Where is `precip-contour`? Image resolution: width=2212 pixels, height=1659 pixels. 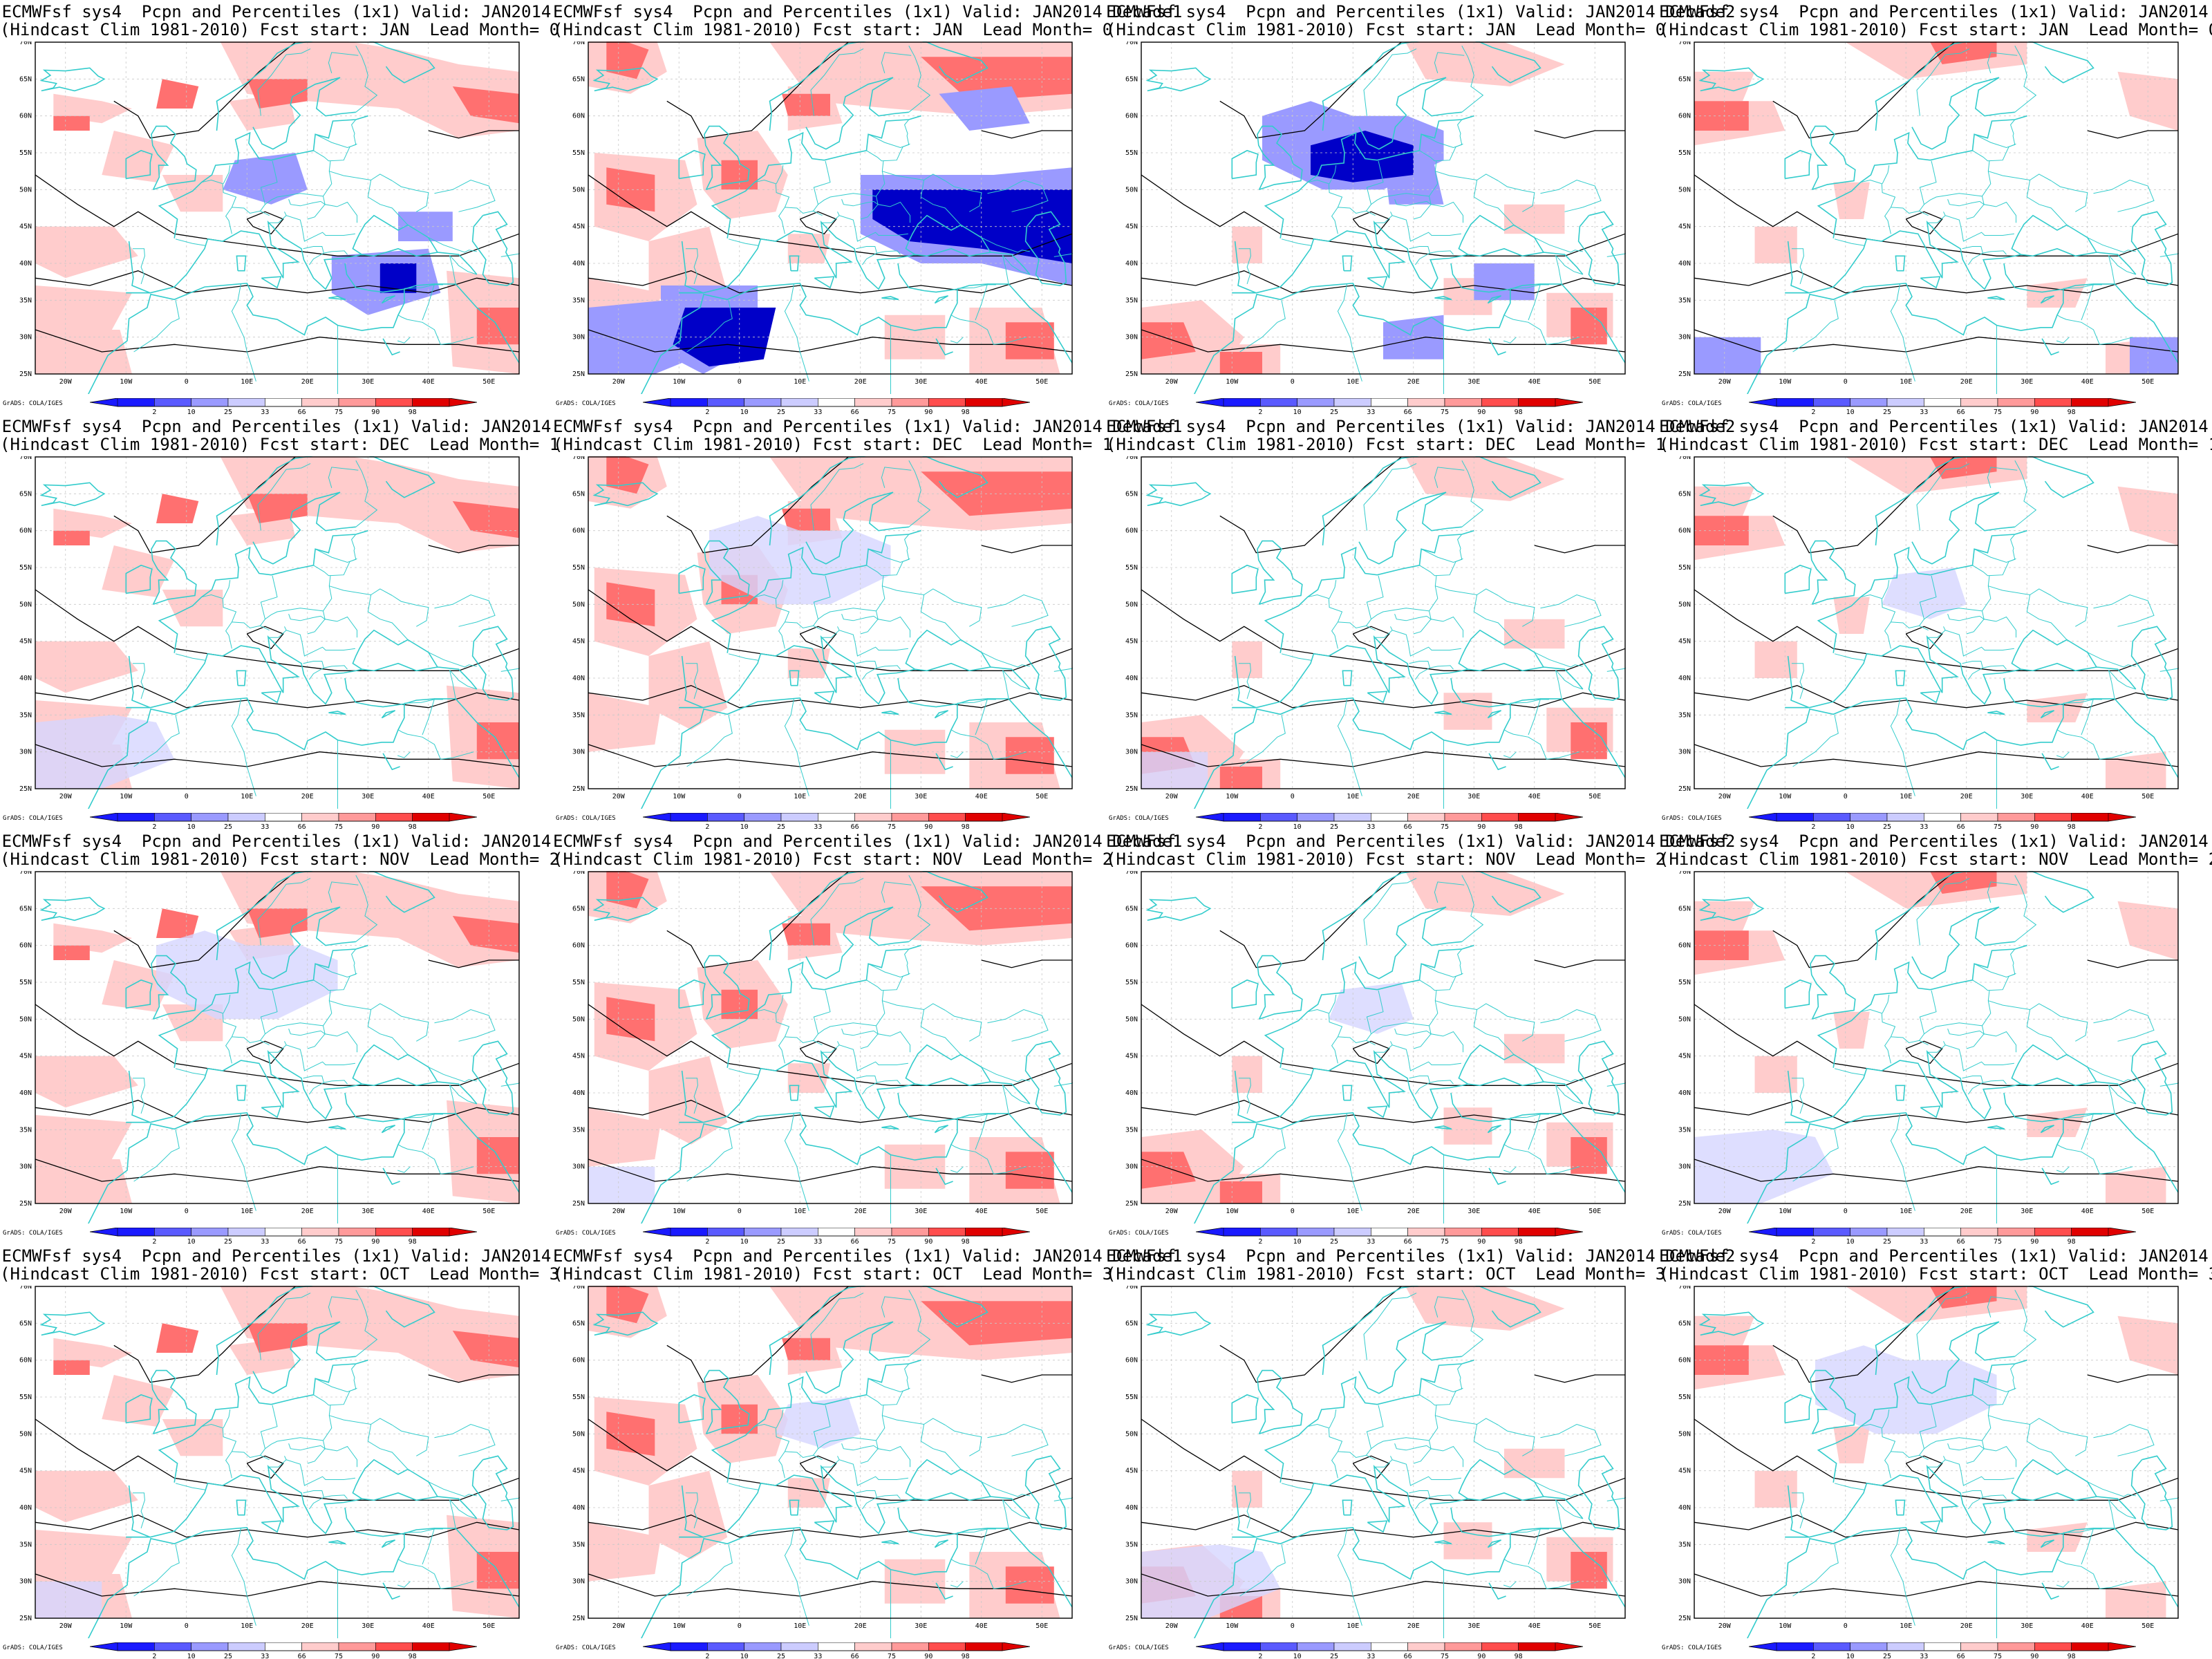
precip-contour is located at coordinates (265, 1467).